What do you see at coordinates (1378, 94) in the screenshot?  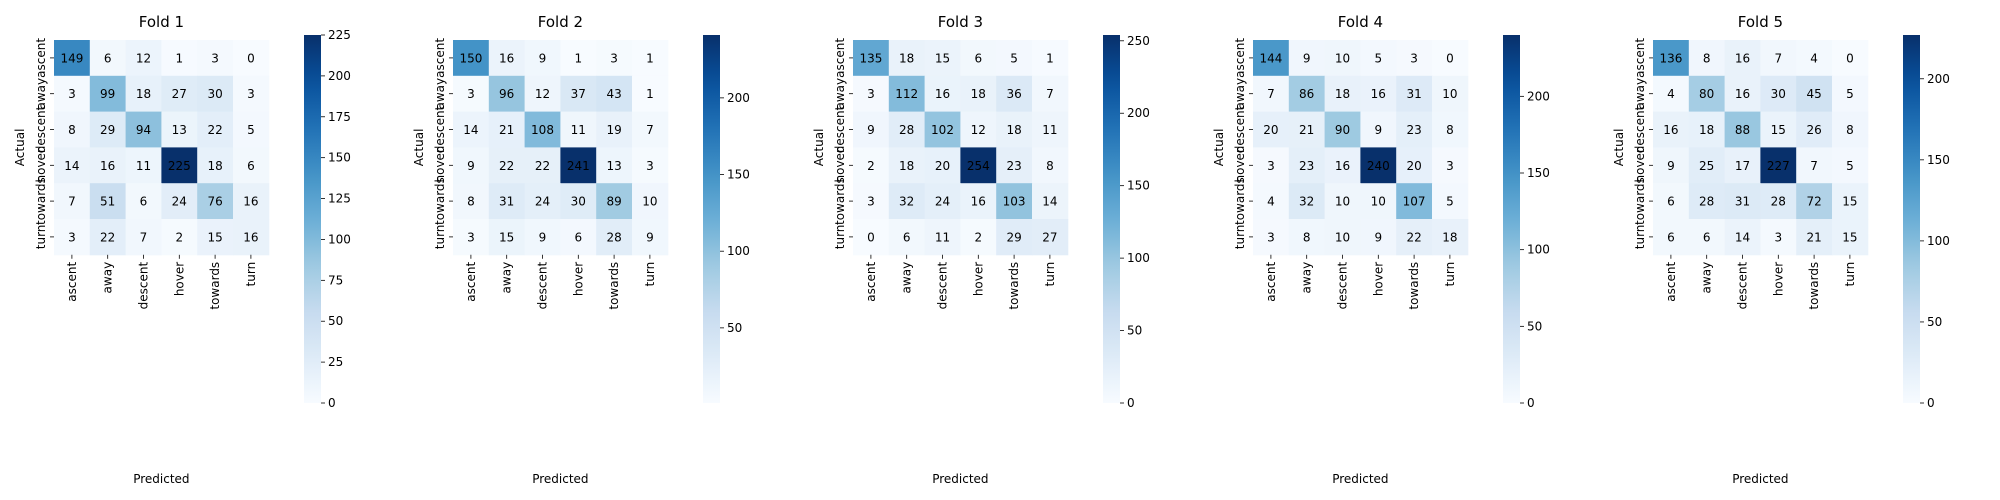 I see `cell-value-label: 16` at bounding box center [1378, 94].